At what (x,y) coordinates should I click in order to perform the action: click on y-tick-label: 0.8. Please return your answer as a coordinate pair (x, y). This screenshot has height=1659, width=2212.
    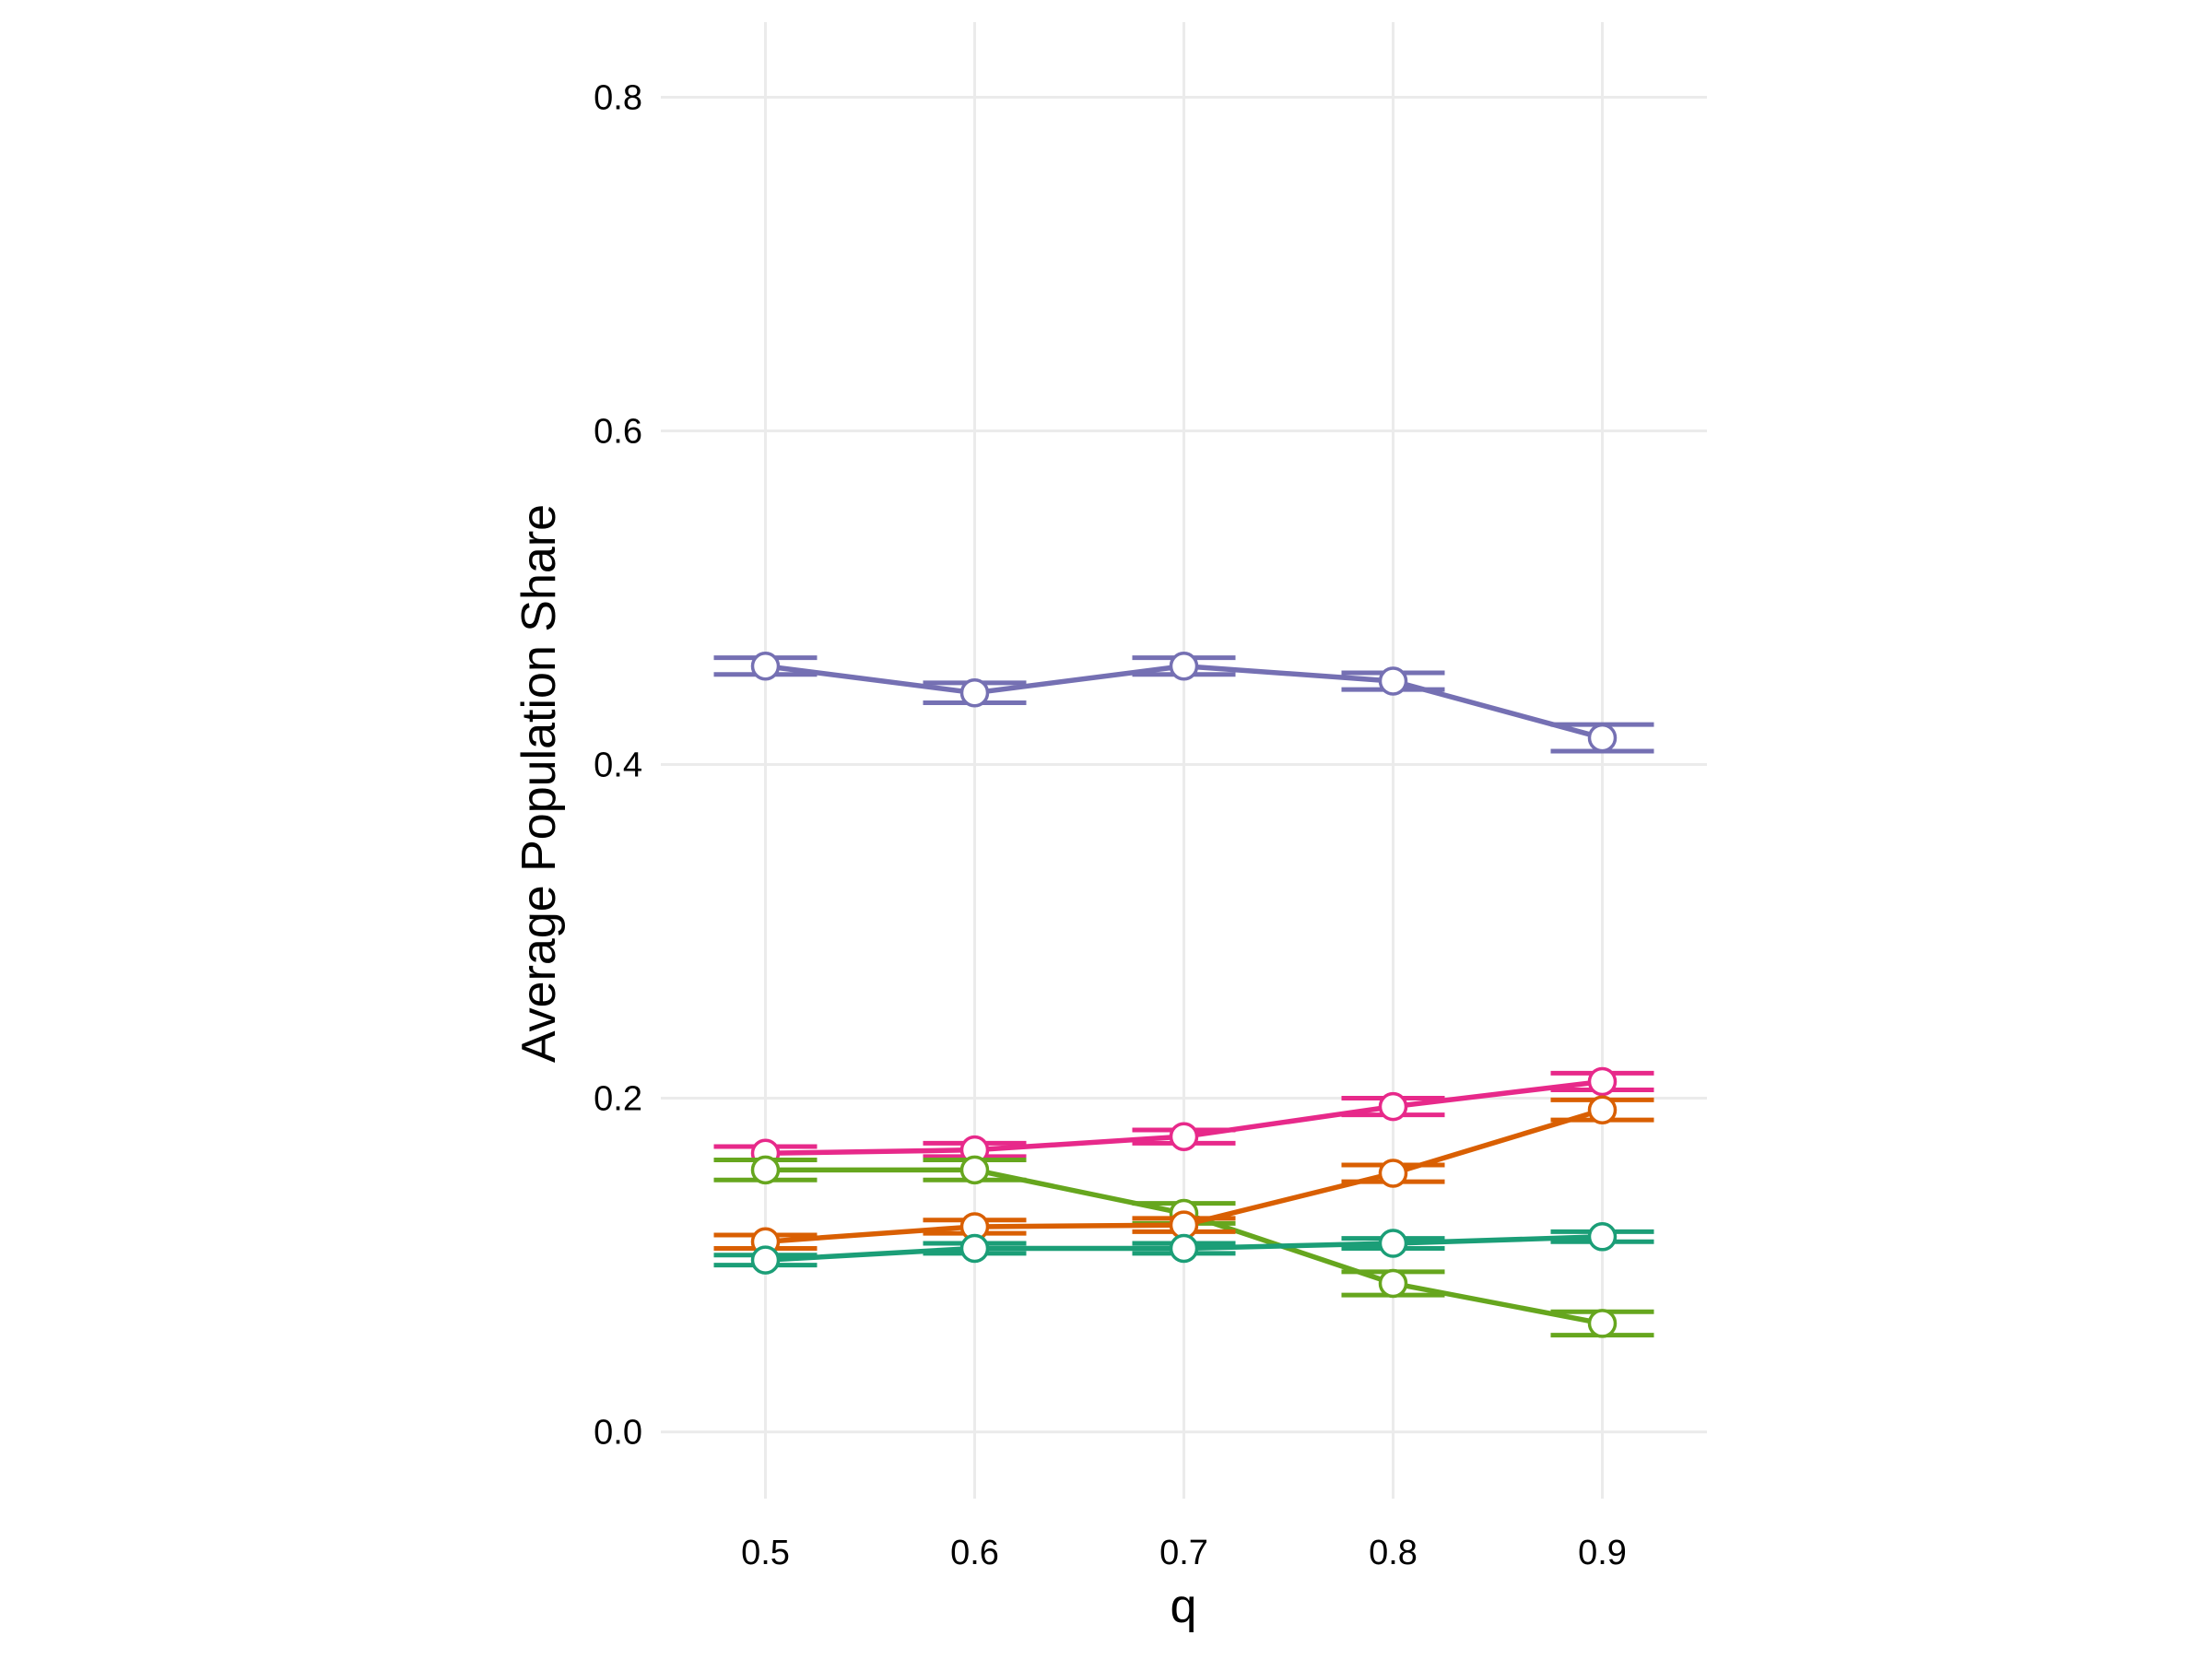
    Looking at the image, I should click on (618, 97).